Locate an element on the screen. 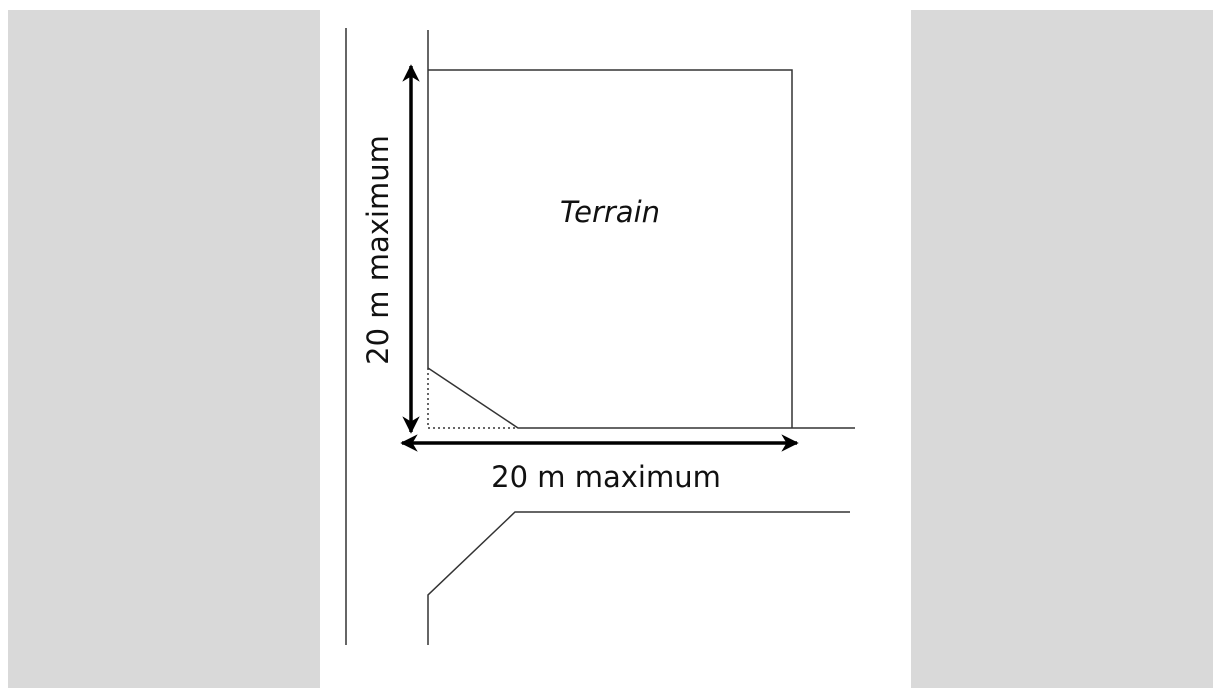 The image size is (1213, 688). opposite-edge is located at coordinates (638, 578).